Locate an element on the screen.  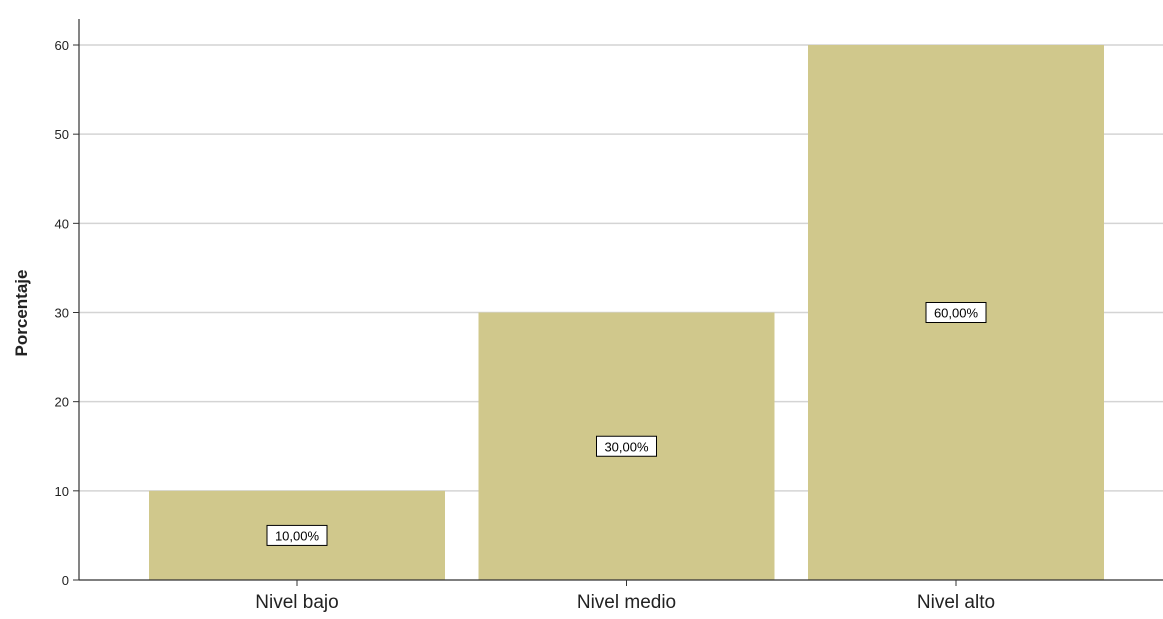
data-label: 10,00% is located at coordinates (297, 535).